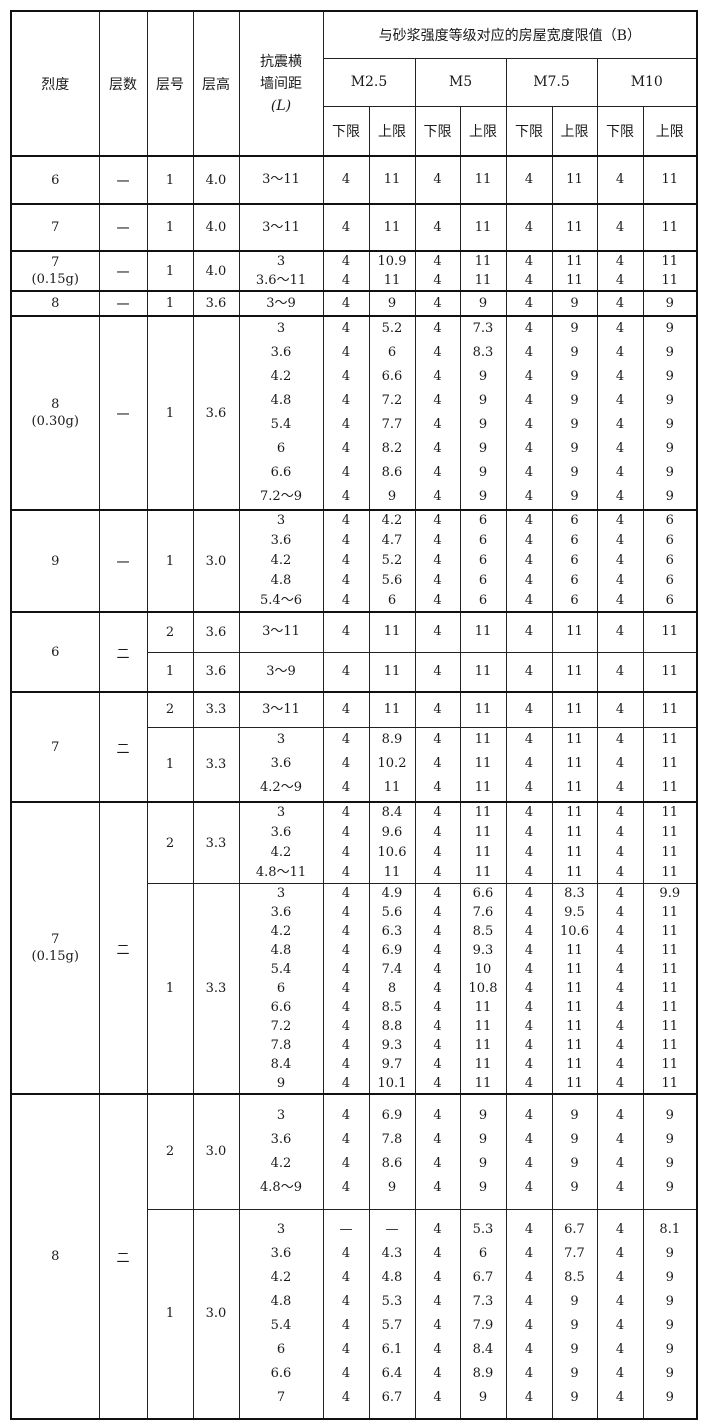  Describe the element at coordinates (483, 931) in the screenshot. I see `m5-upper-value: 8.5` at that location.